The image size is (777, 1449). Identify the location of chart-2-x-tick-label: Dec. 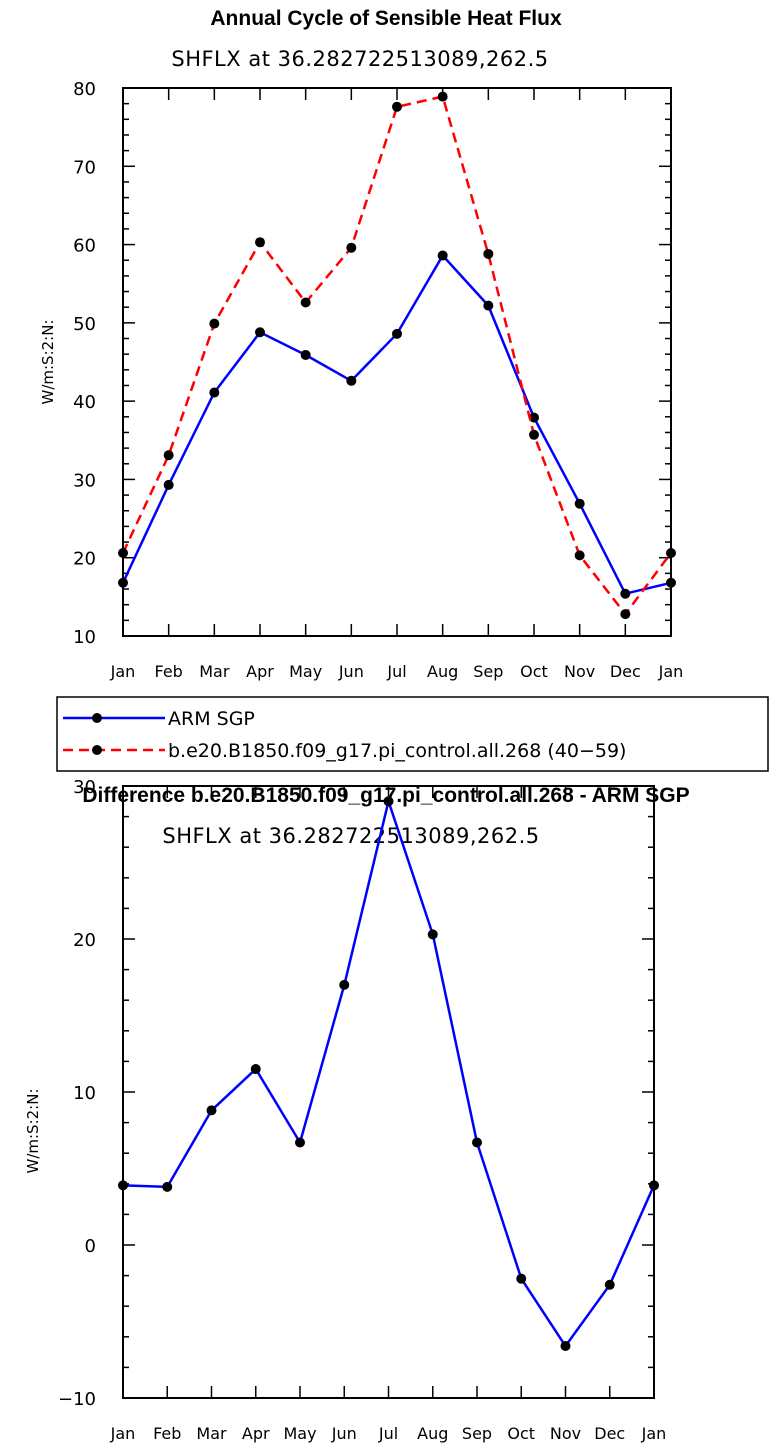
(609, 1433).